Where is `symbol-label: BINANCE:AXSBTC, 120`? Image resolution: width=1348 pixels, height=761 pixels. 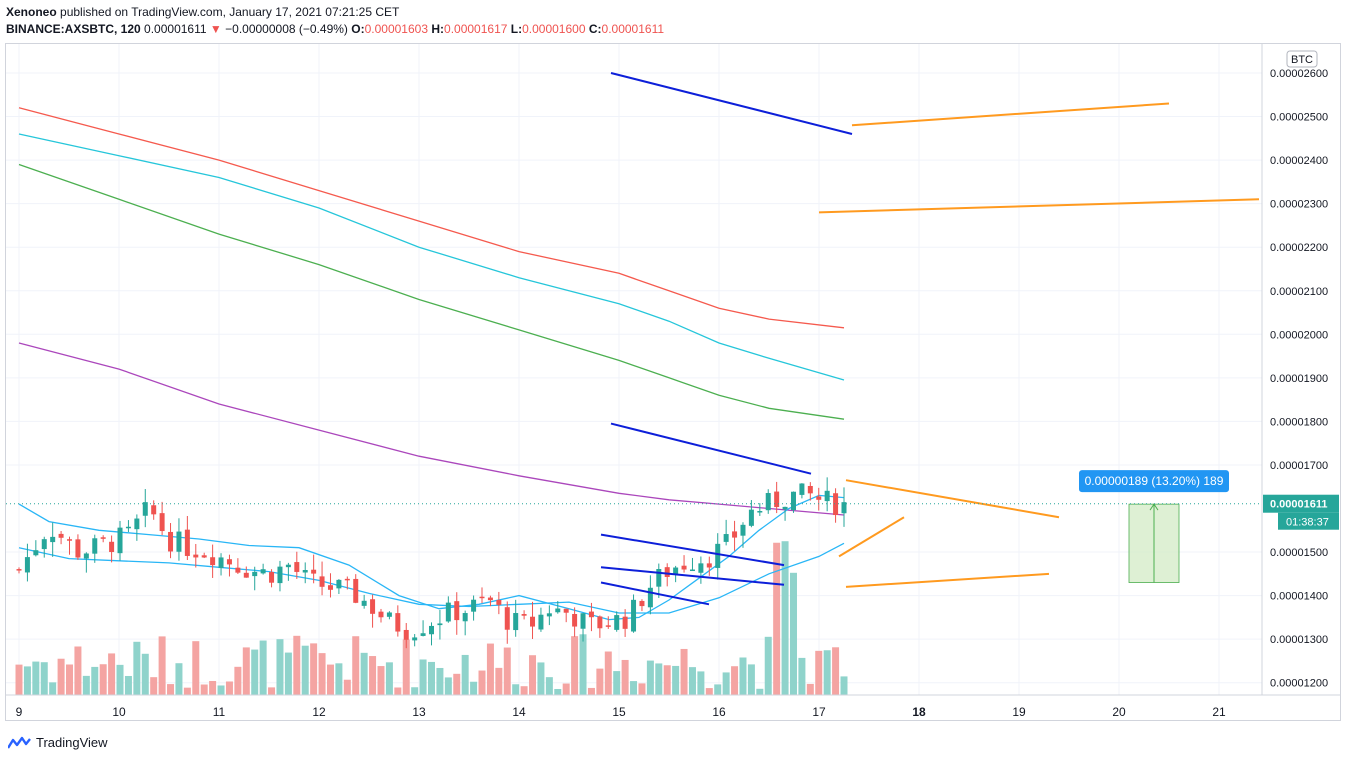 symbol-label: BINANCE:AXSBTC, 120 is located at coordinates (73, 29).